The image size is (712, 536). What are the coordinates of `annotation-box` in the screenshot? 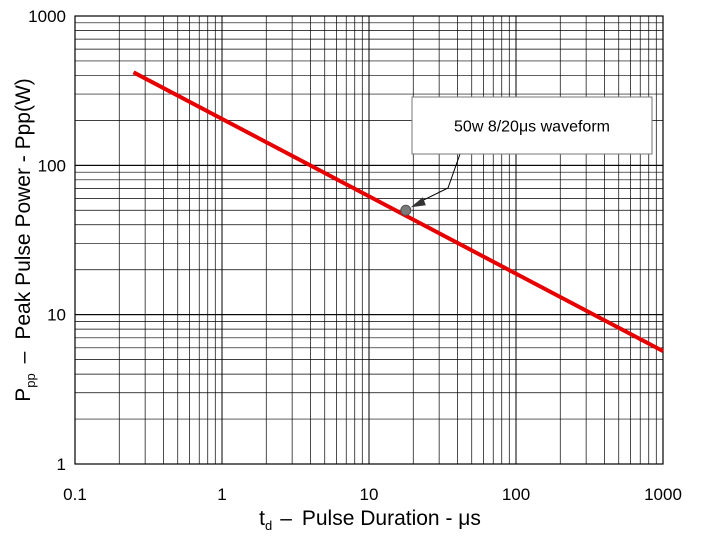 It's located at (532, 125).